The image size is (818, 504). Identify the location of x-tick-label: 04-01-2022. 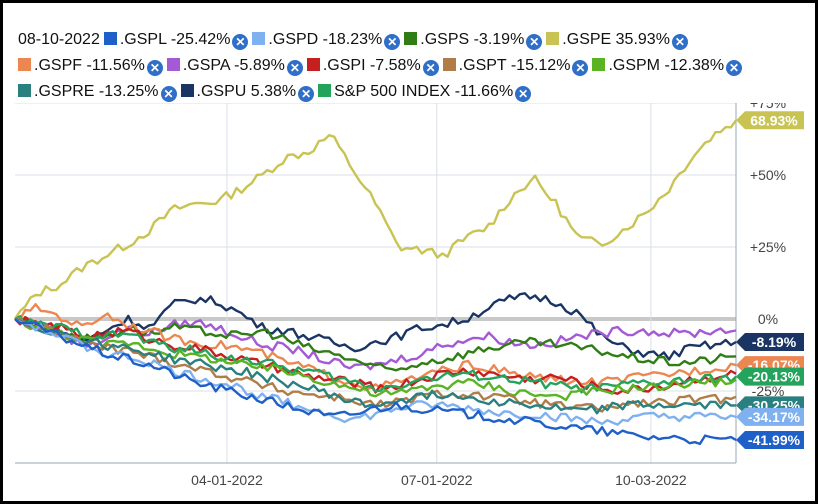
(227, 480).